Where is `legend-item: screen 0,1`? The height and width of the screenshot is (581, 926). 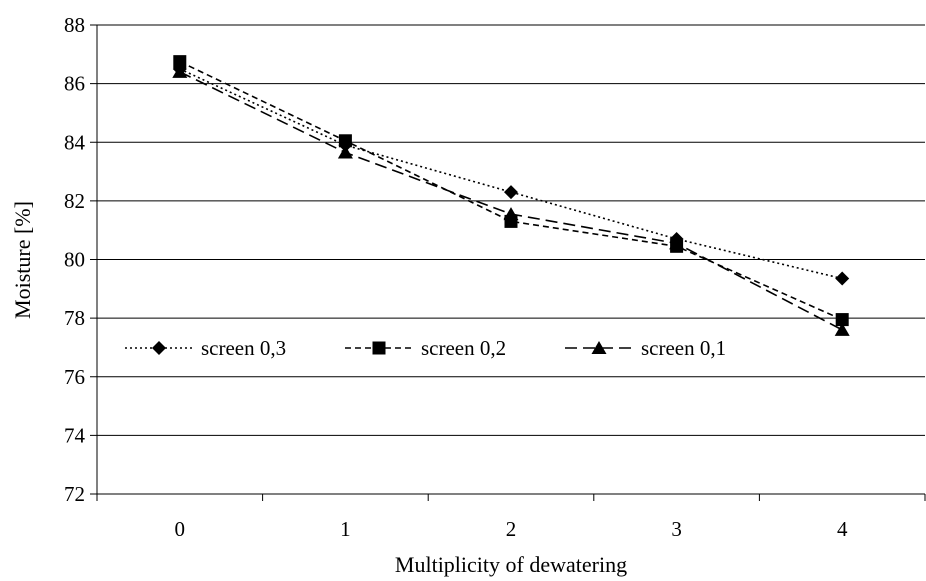
legend-item: screen 0,1 is located at coordinates (645, 348).